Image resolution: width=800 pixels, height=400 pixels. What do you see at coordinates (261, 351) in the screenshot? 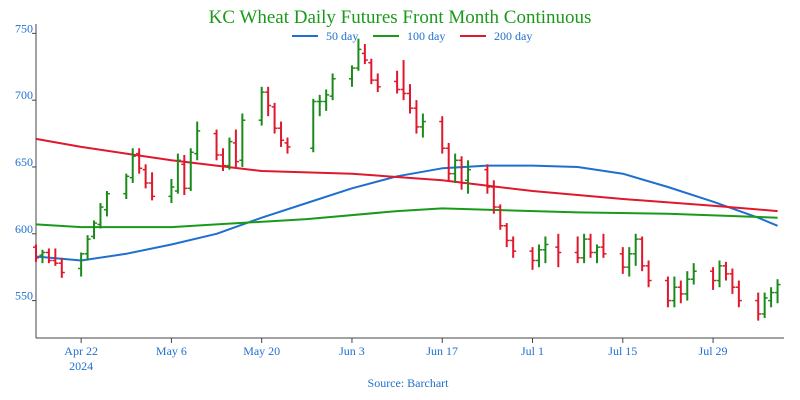
I see `x-tick-label: May 20` at bounding box center [261, 351].